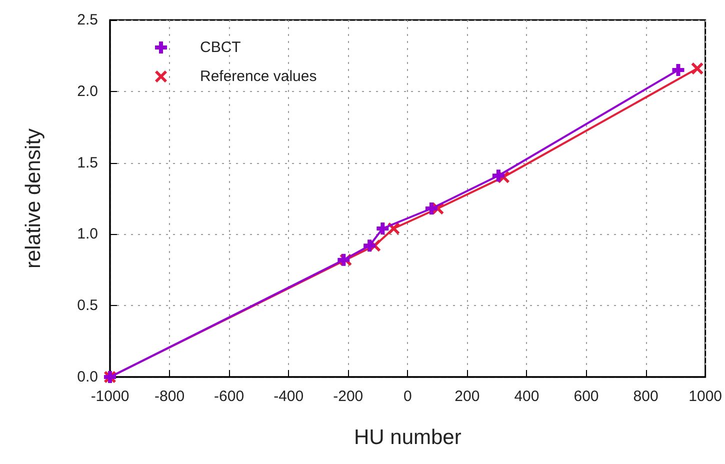 The height and width of the screenshot is (464, 725). What do you see at coordinates (33, 198) in the screenshot?
I see `y-axis-title: relative density` at bounding box center [33, 198].